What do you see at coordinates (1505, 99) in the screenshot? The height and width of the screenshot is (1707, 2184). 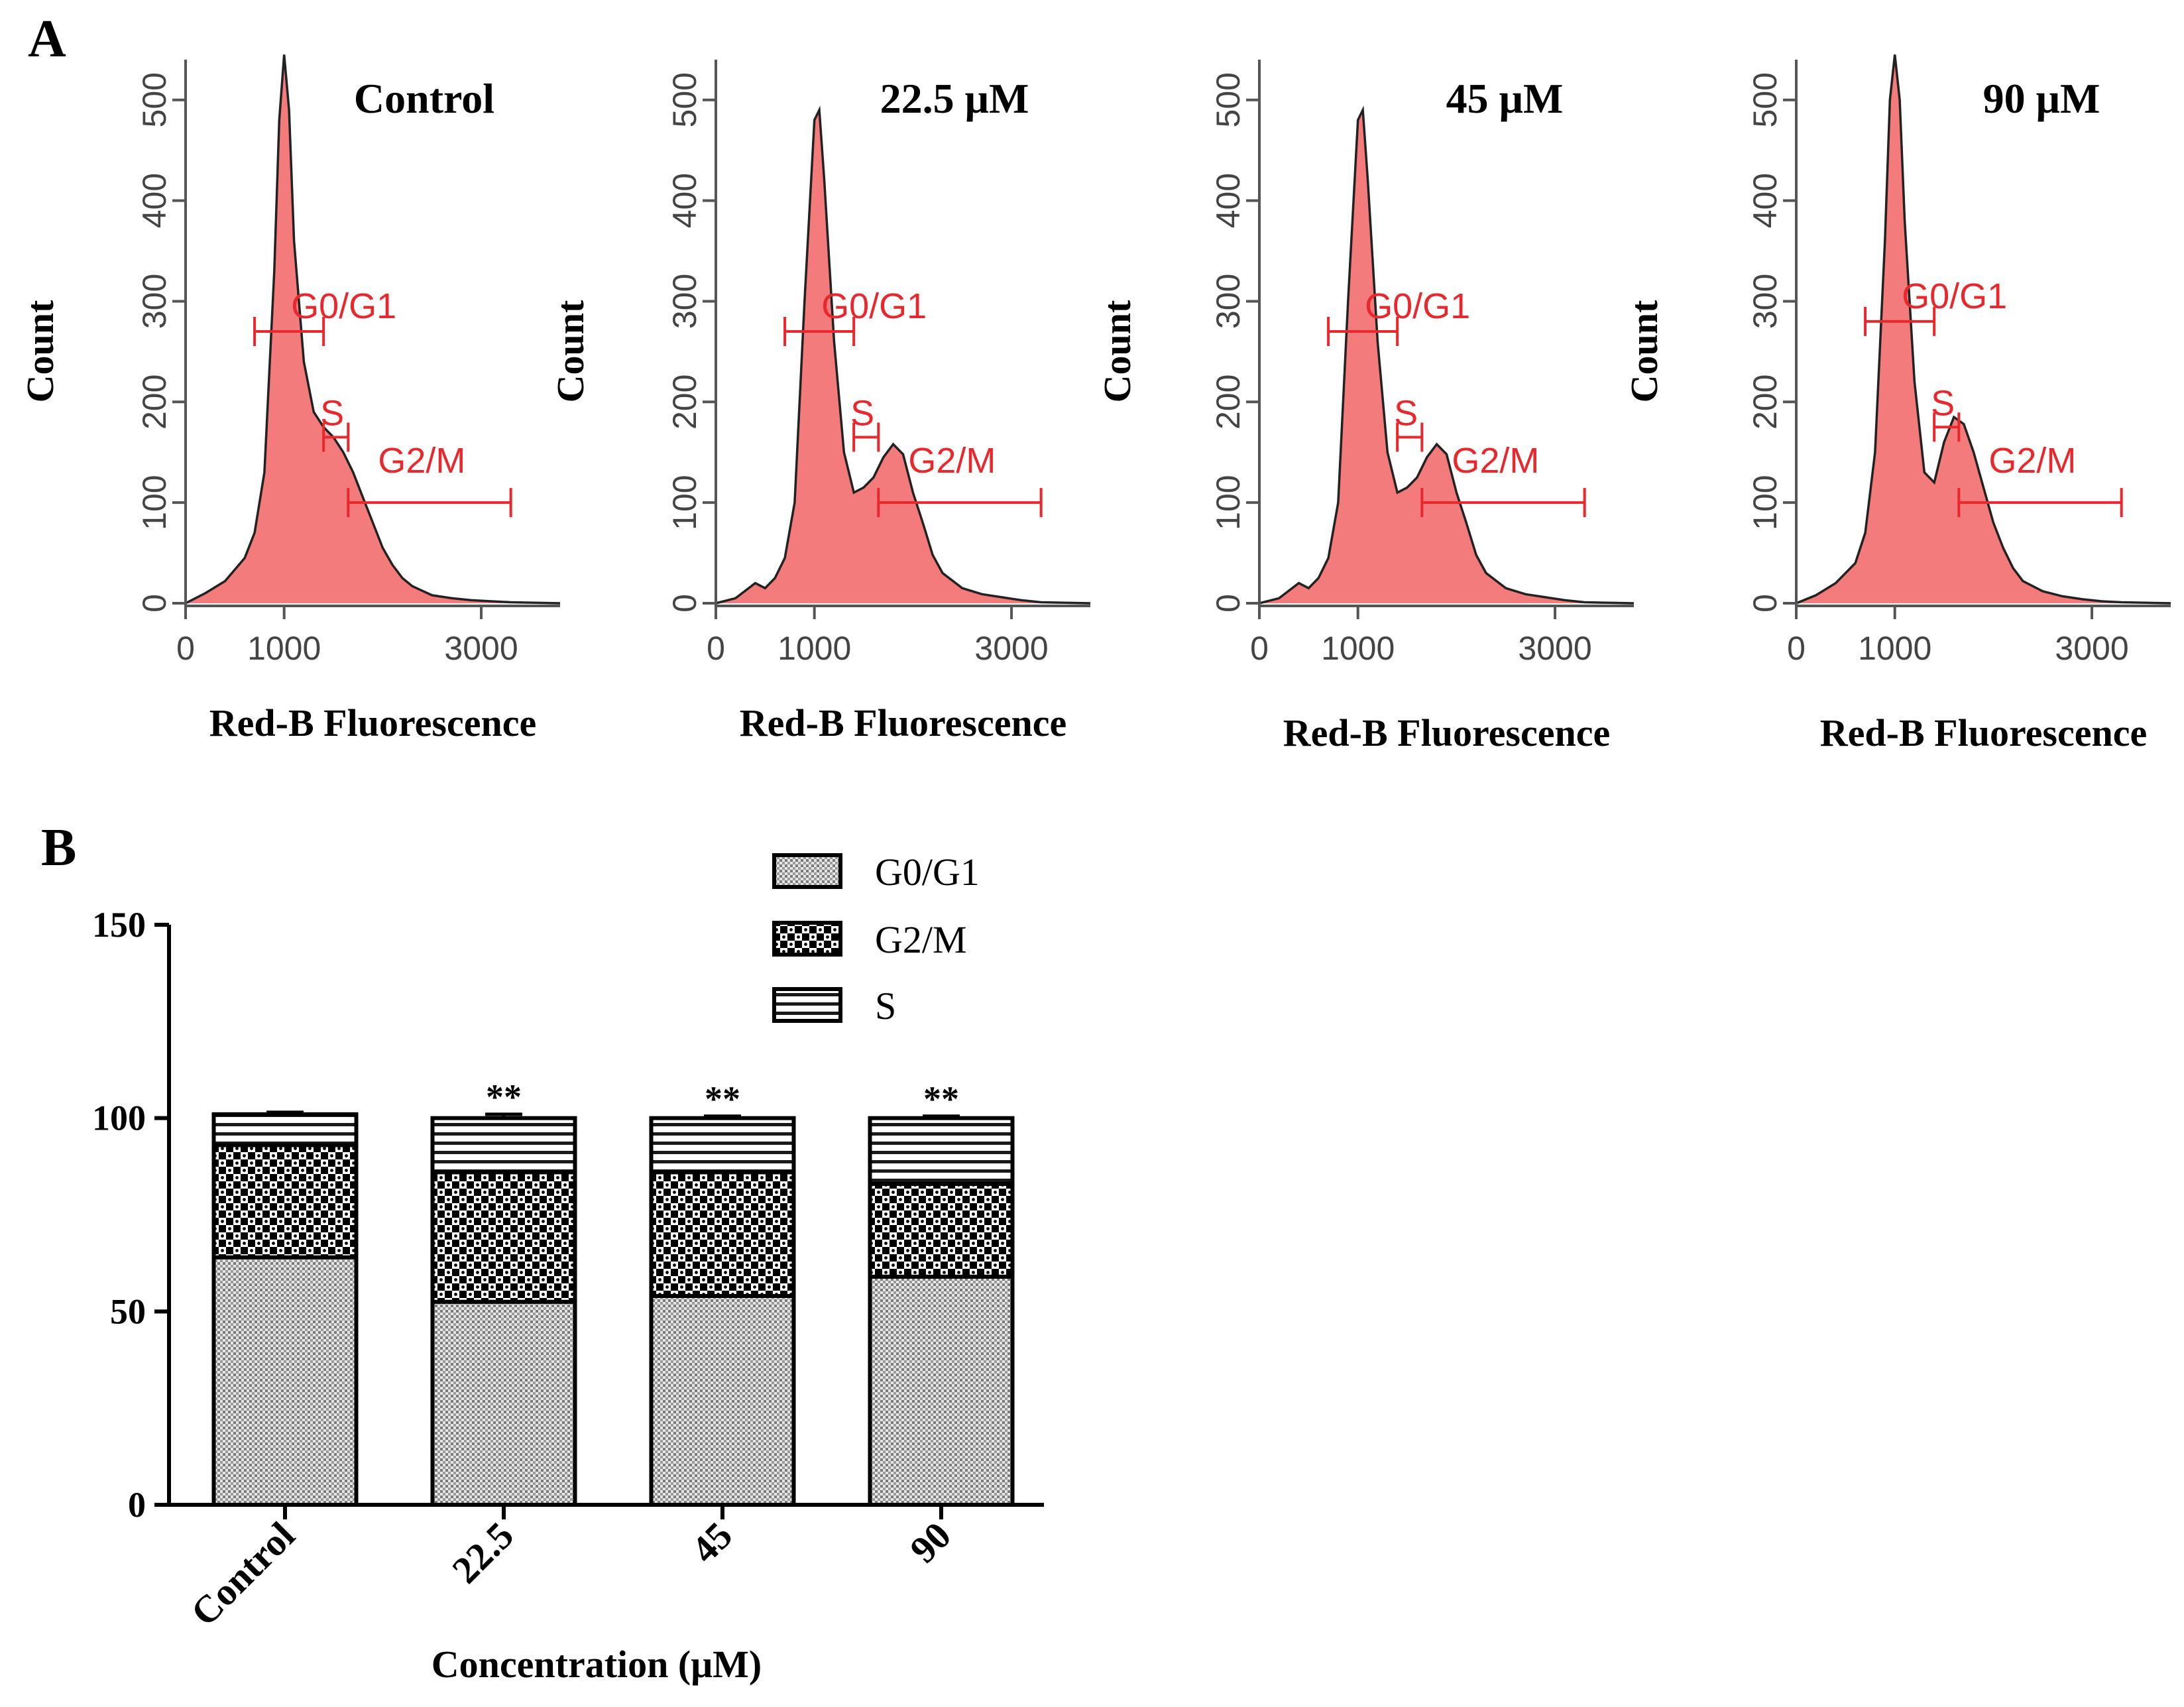 I see `histogram-title: 45 μM` at bounding box center [1505, 99].